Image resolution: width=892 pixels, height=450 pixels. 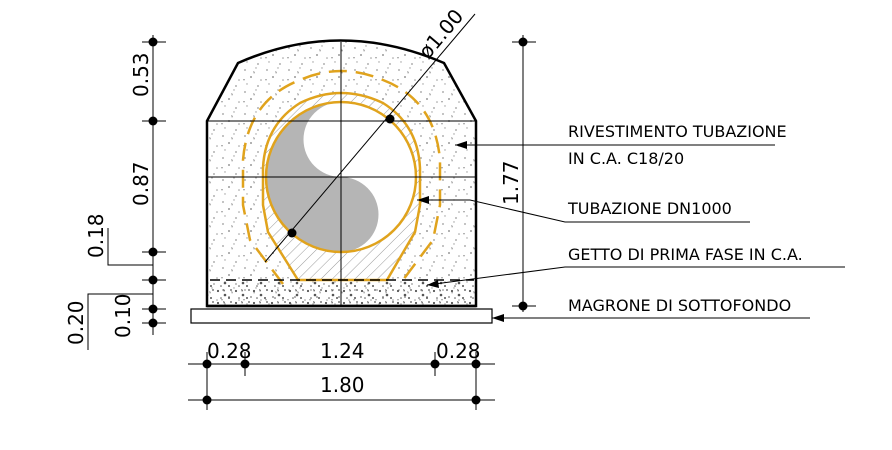 What do you see at coordinates (76, 322) in the screenshot?
I see `dim-left-outer: 0.20` at bounding box center [76, 322].